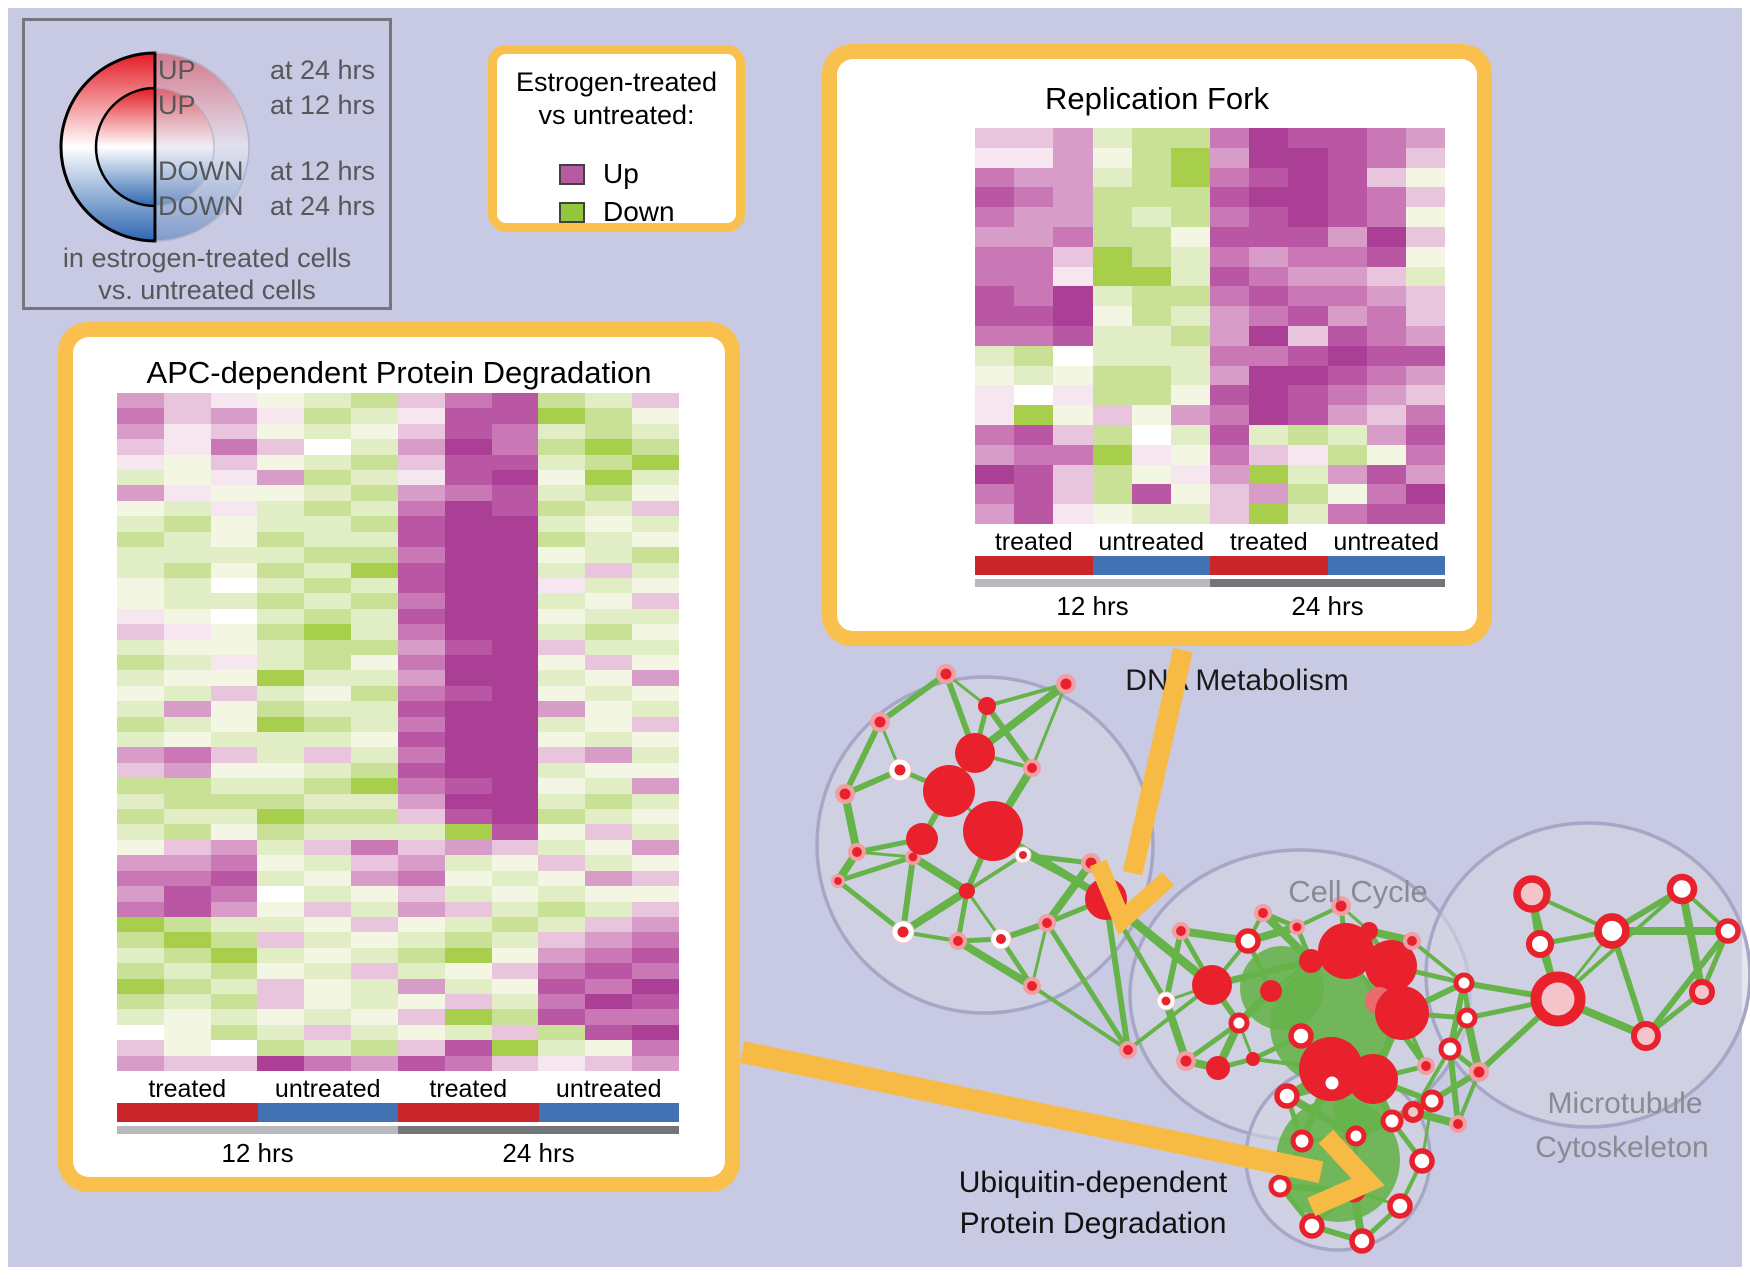 This screenshot has height=1279, width=1750. I want to click on rf-axis-time-bars, so click(1210, 583).